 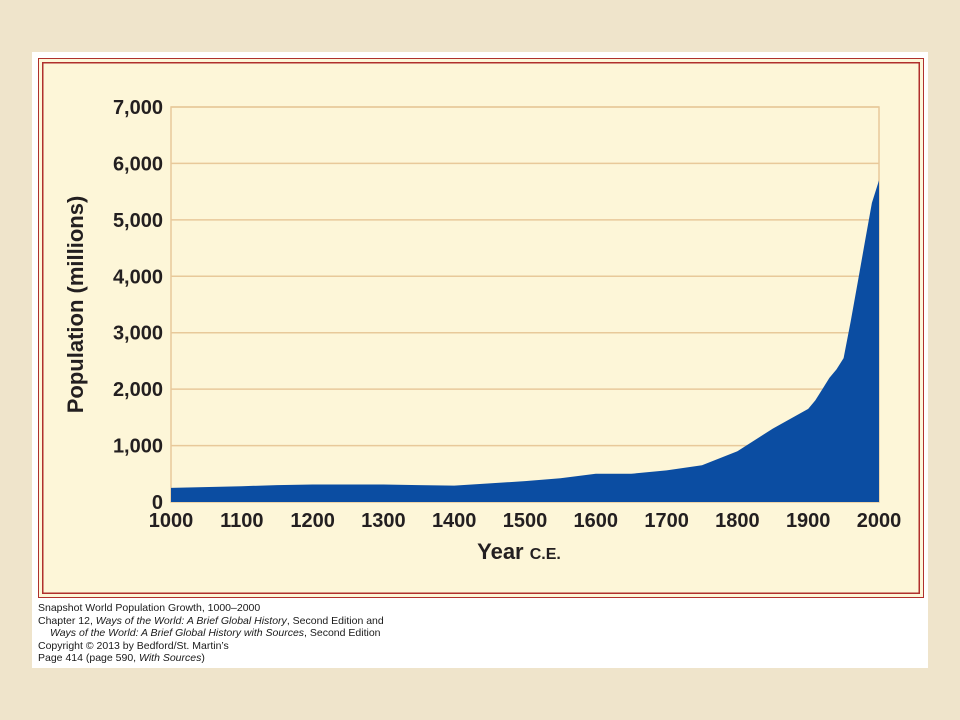 I want to click on x-tick-label: 1000, so click(x=171, y=521).